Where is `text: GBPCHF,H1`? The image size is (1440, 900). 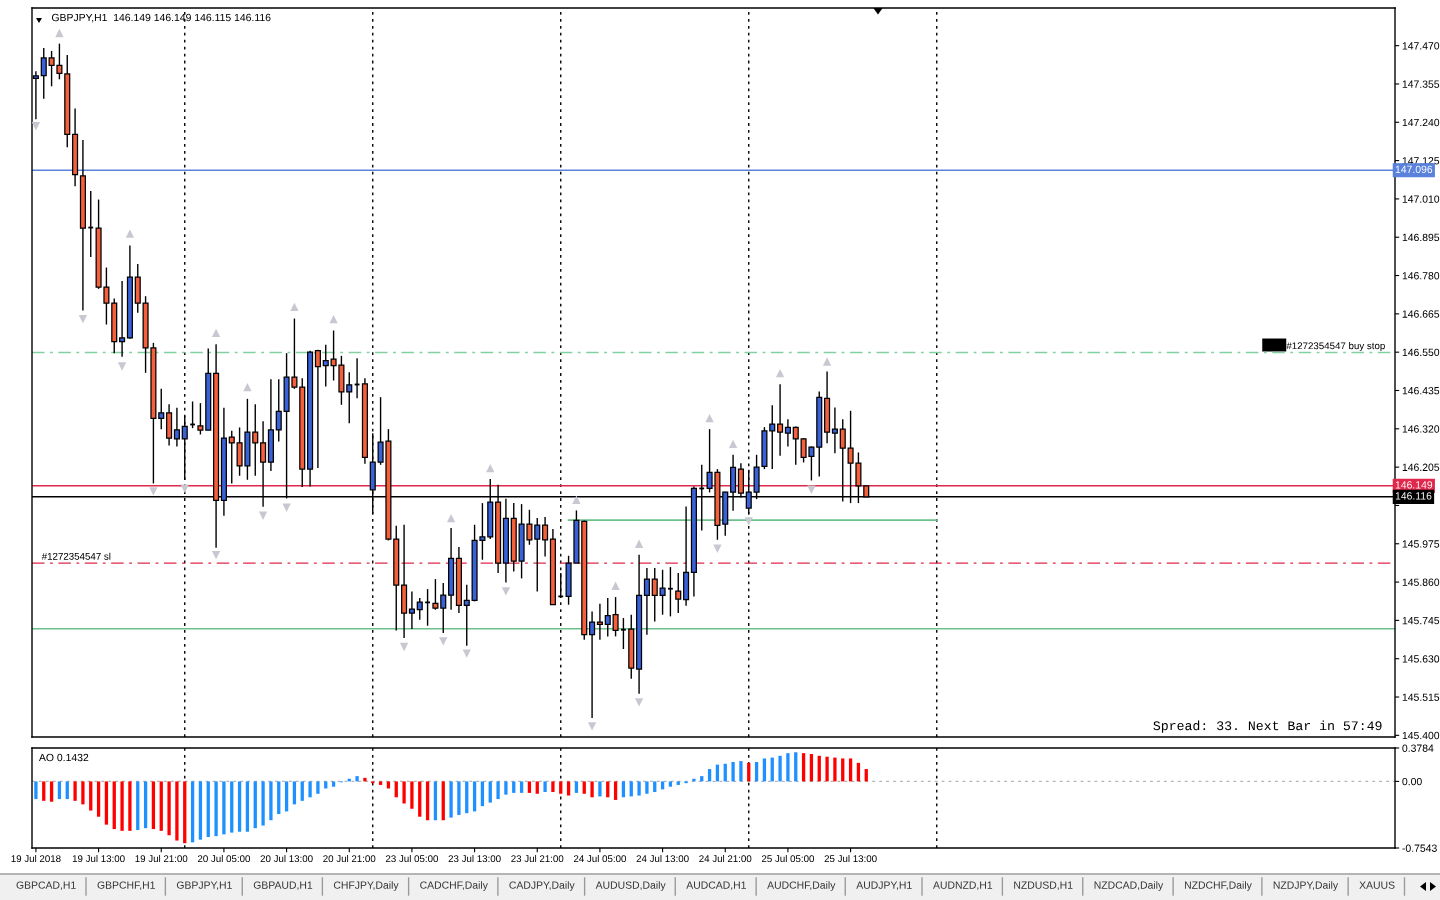
text: GBPCHF,H1 is located at coordinates (126, 886).